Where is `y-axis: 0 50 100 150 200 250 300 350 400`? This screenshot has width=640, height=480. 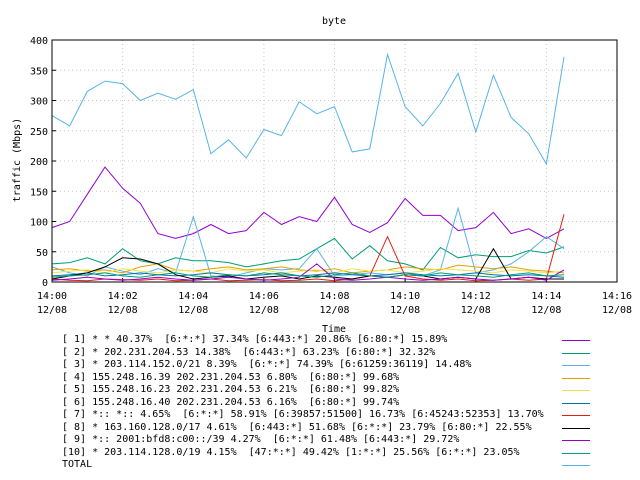
y-axis: 0 50 100 150 200 250 300 350 400 is located at coordinates (43, 162).